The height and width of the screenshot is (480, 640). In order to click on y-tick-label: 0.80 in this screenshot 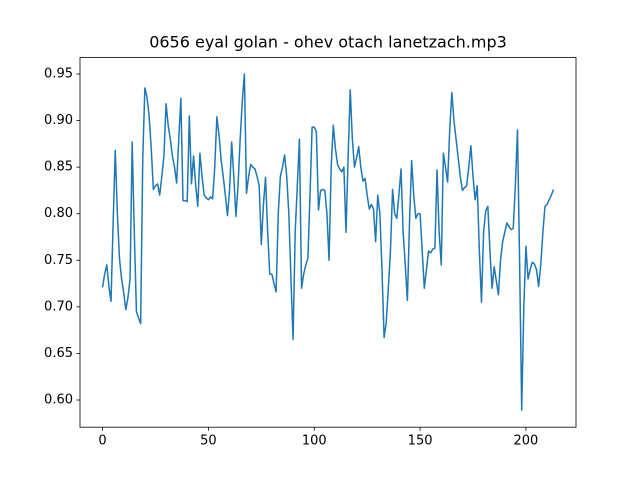, I will do `click(58, 213)`.